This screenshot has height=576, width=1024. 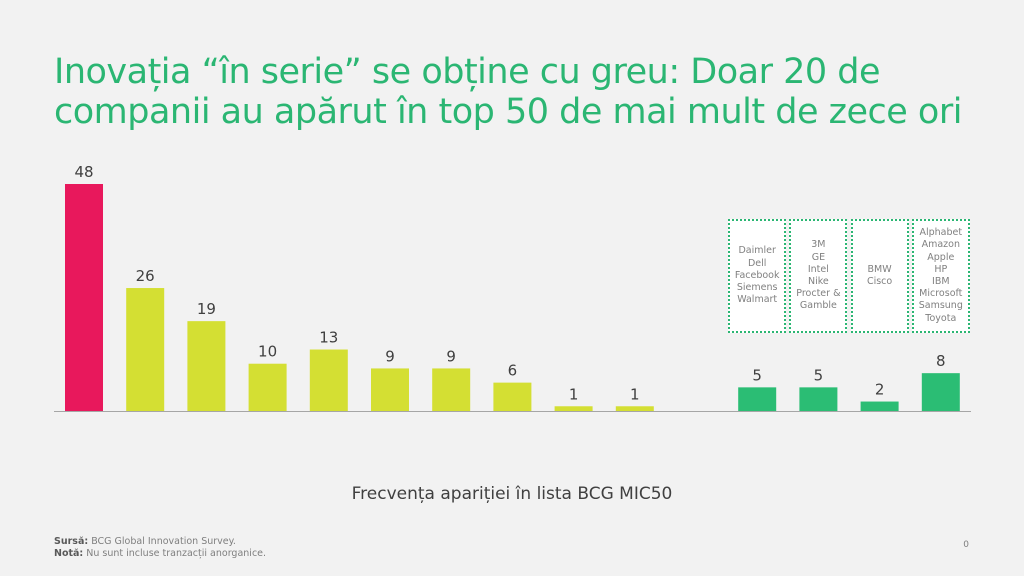 I want to click on company-list-box: Daimler Dell Facebook Siemens Walmart, so click(x=757, y=276).